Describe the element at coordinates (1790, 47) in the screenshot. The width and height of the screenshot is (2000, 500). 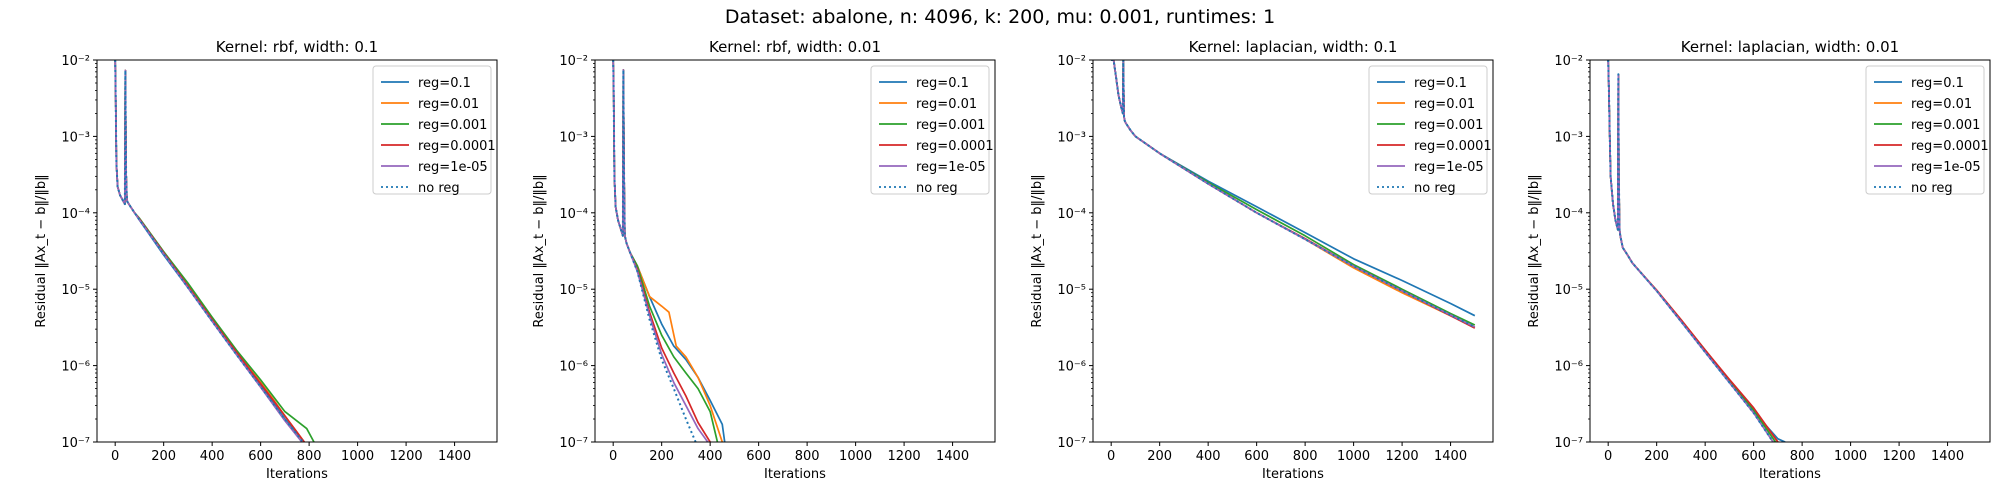
I see `chart-title: Kernel: laplacian, width: 0.01` at that location.